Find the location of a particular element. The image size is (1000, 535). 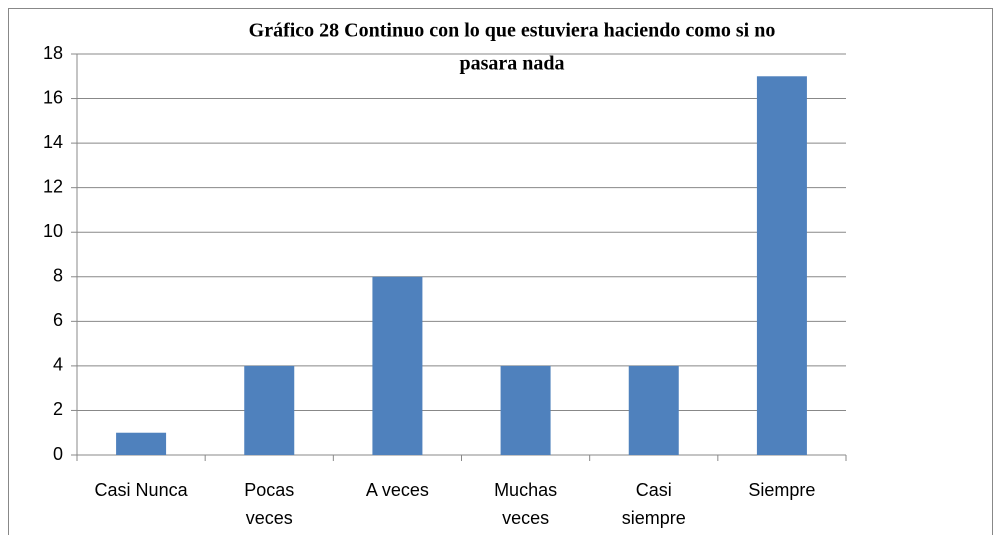

y-tick-label: 6 is located at coordinates (58, 320).